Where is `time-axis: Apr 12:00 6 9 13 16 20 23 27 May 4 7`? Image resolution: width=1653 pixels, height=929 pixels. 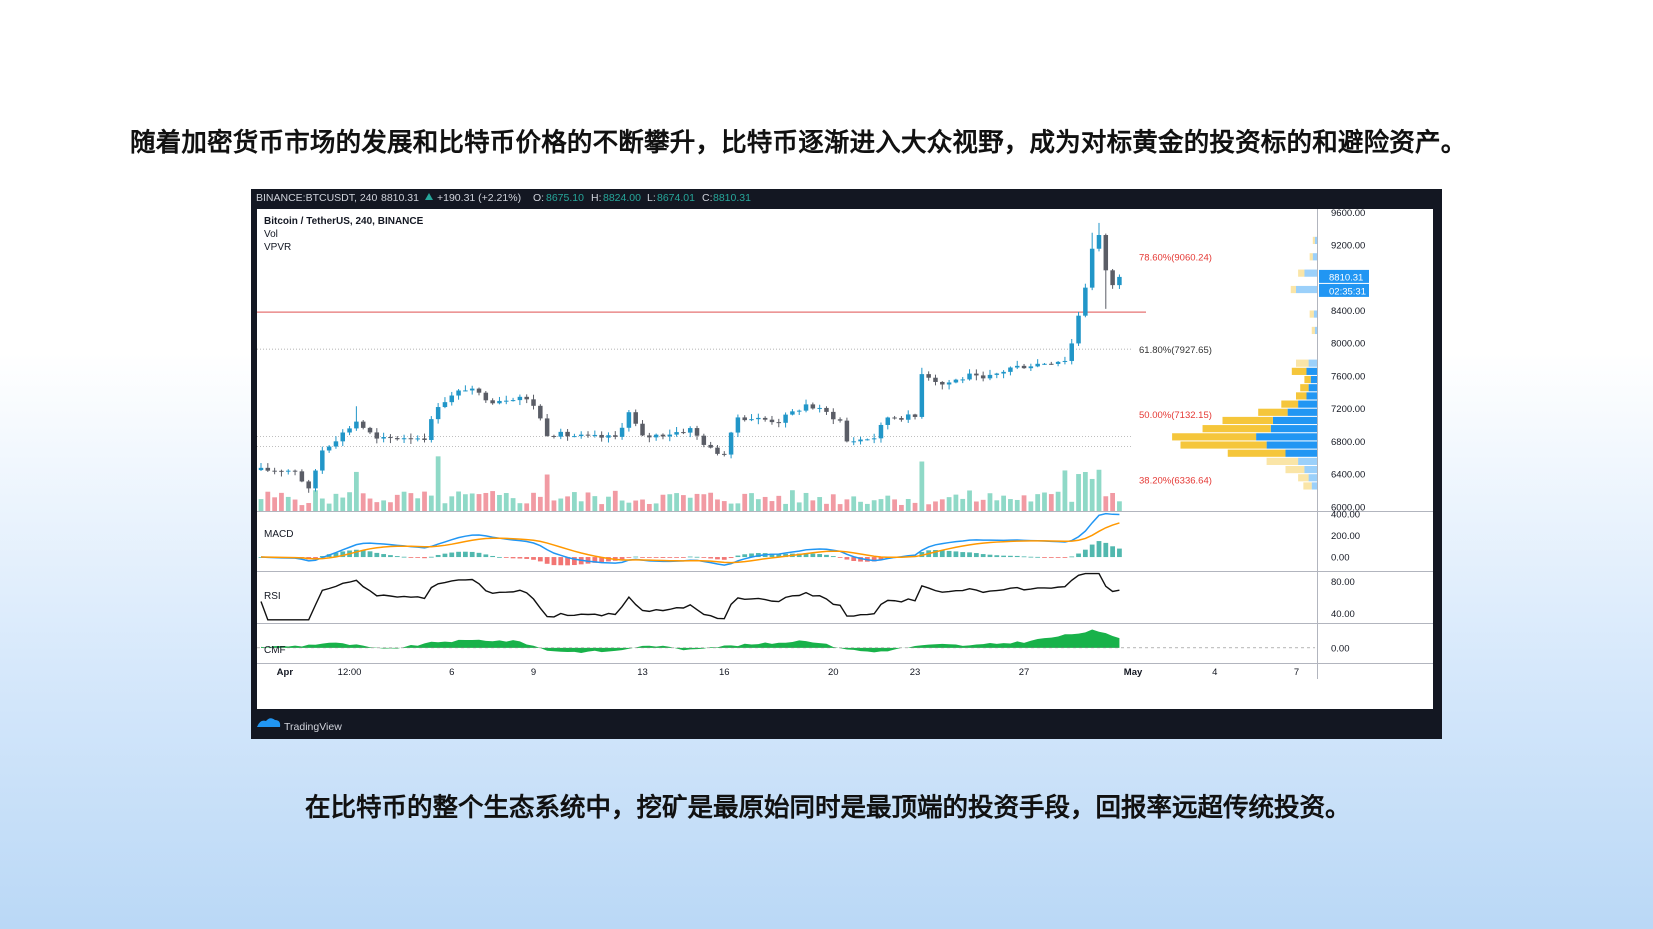
time-axis: Apr 12:00 6 9 13 16 20 23 27 May 4 7 is located at coordinates (788, 672).